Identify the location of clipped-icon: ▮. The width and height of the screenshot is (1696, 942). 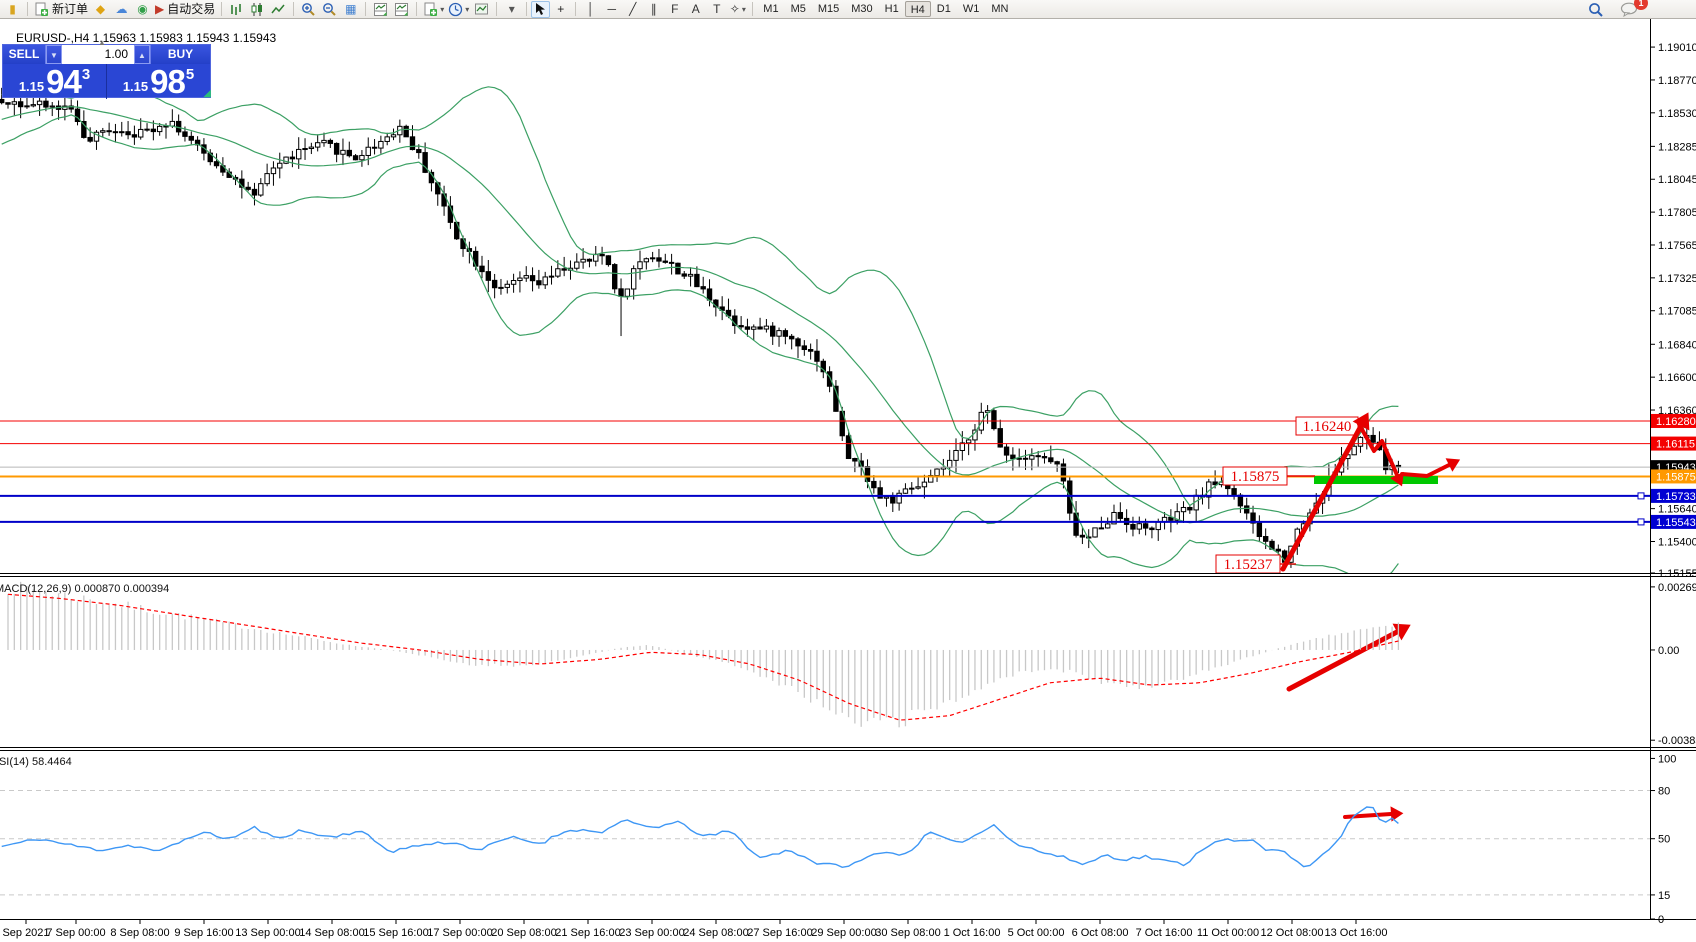
(12, 8).